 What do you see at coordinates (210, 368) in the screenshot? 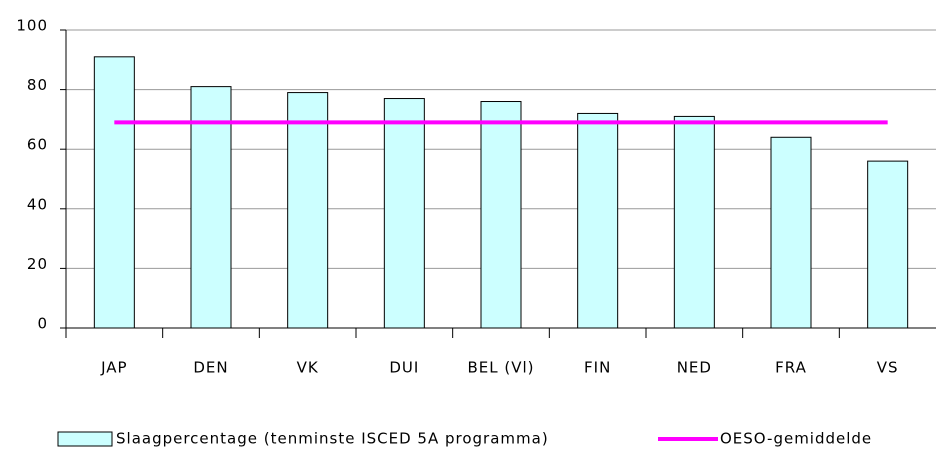
I see `x-tick-label: DEN` at bounding box center [210, 368].